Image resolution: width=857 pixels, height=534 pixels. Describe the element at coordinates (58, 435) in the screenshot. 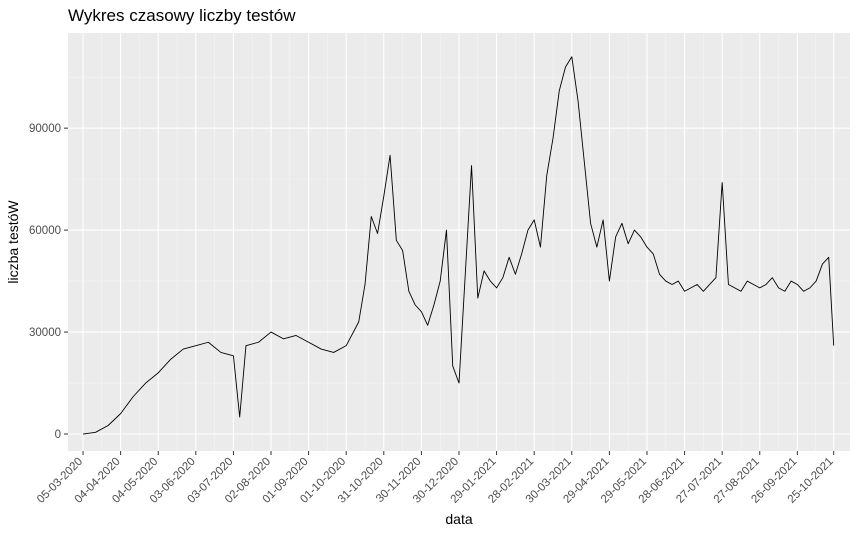

I see `y-tick-label: 0` at that location.